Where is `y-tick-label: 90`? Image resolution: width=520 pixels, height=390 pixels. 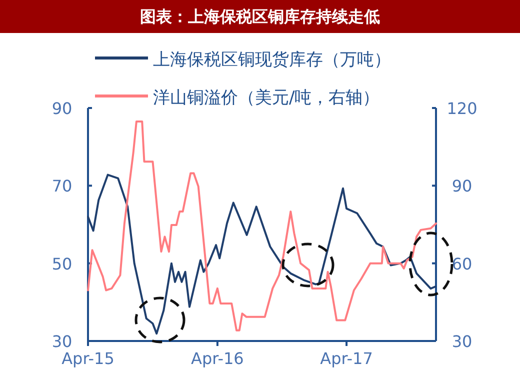 y-tick-label: 90 is located at coordinates (62, 108).